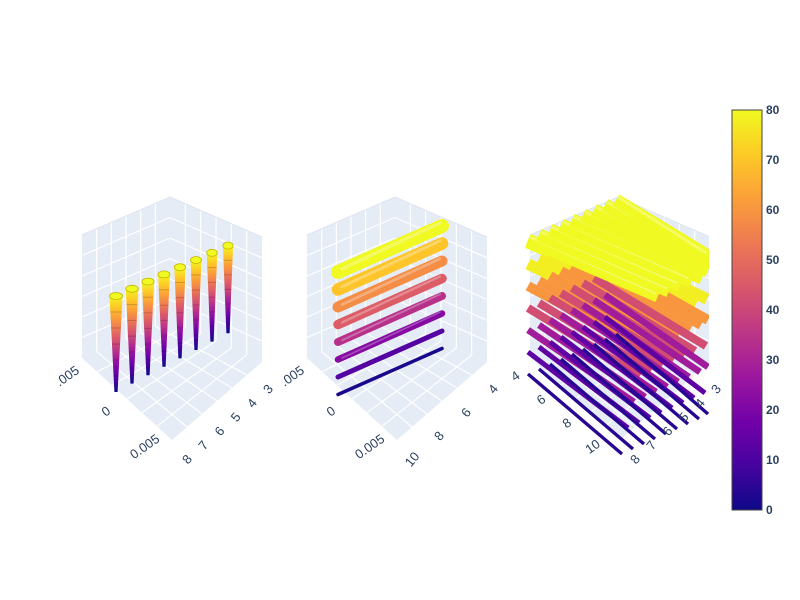  I want to click on colorbar-tick-label: 10, so click(773, 460).